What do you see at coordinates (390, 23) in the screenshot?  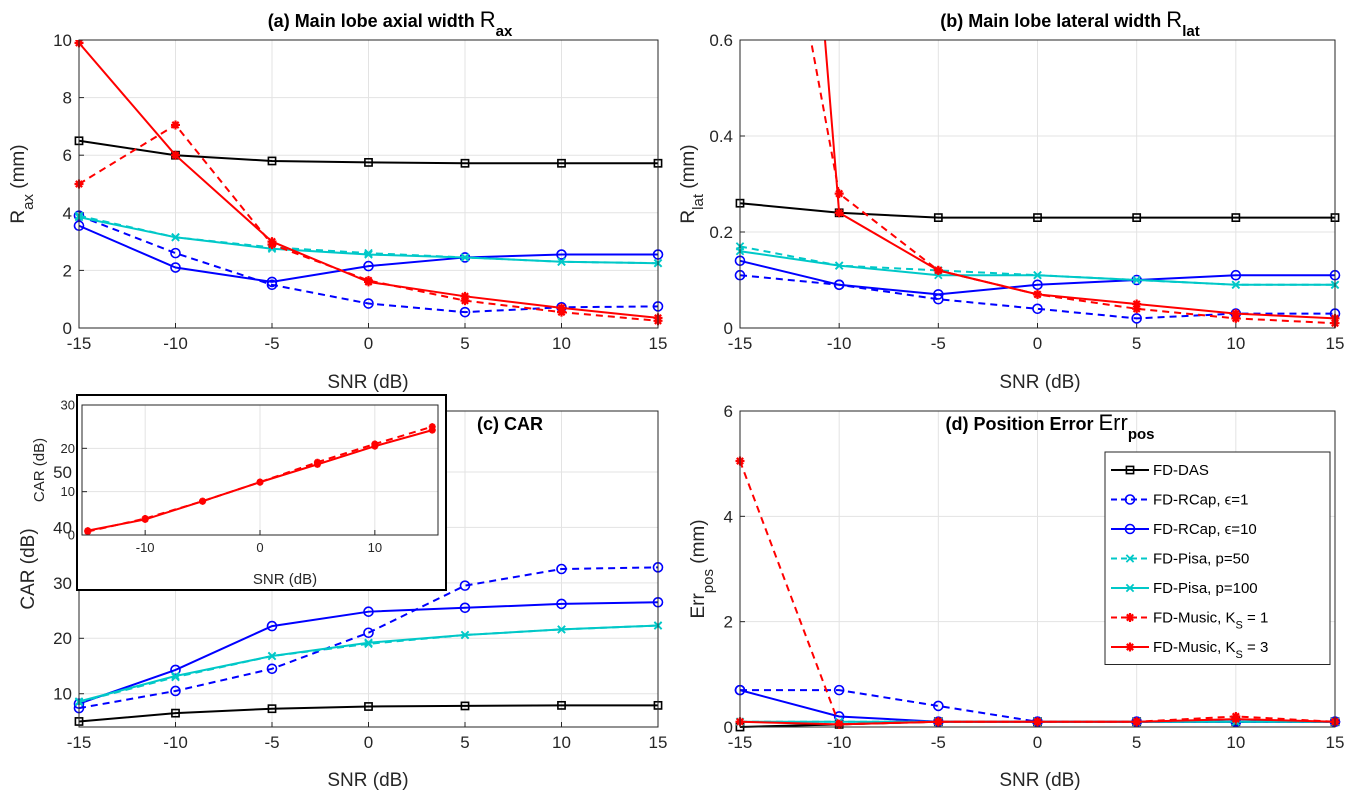 I see `chart-title: (a) Main lobe axial width Rax` at bounding box center [390, 23].